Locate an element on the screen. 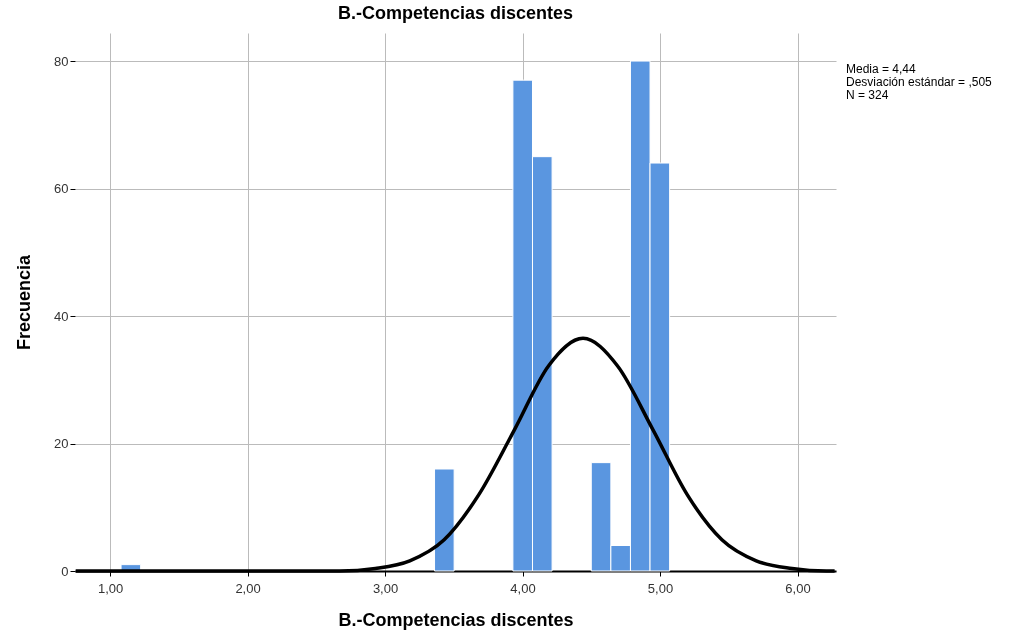 The height and width of the screenshot is (641, 1027). x-tick-label: 3,00 is located at coordinates (385, 588).